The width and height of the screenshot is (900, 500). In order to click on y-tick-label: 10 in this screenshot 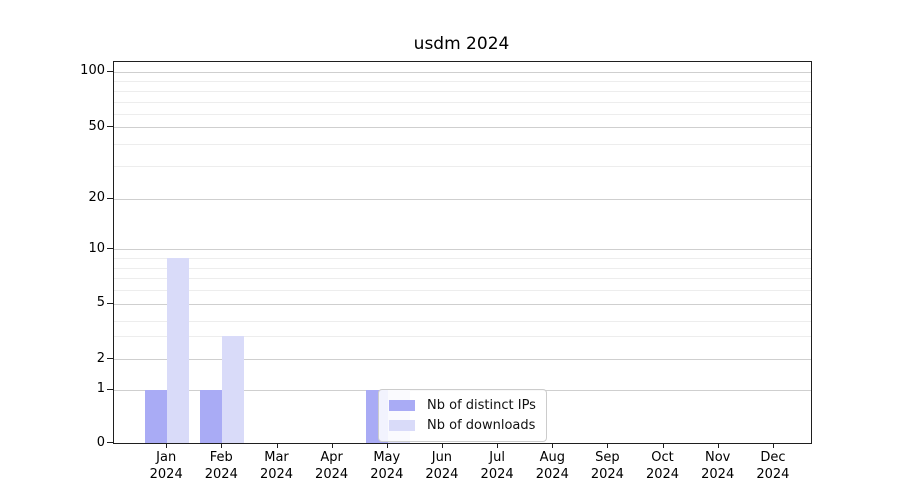, I will do `click(96, 248)`.